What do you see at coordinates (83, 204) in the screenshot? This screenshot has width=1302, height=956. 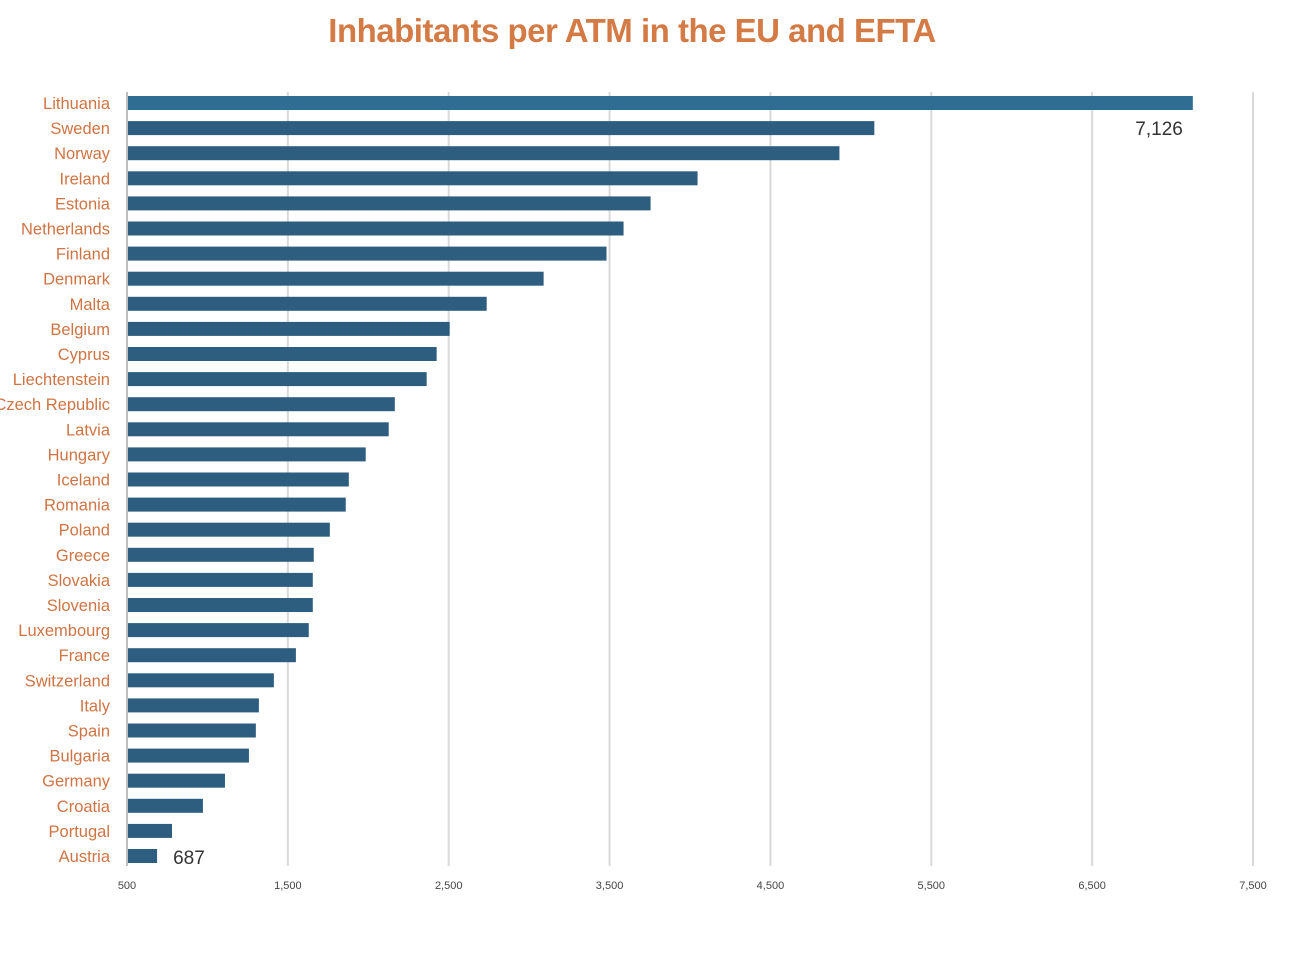 I see `category-label: Estonia` at bounding box center [83, 204].